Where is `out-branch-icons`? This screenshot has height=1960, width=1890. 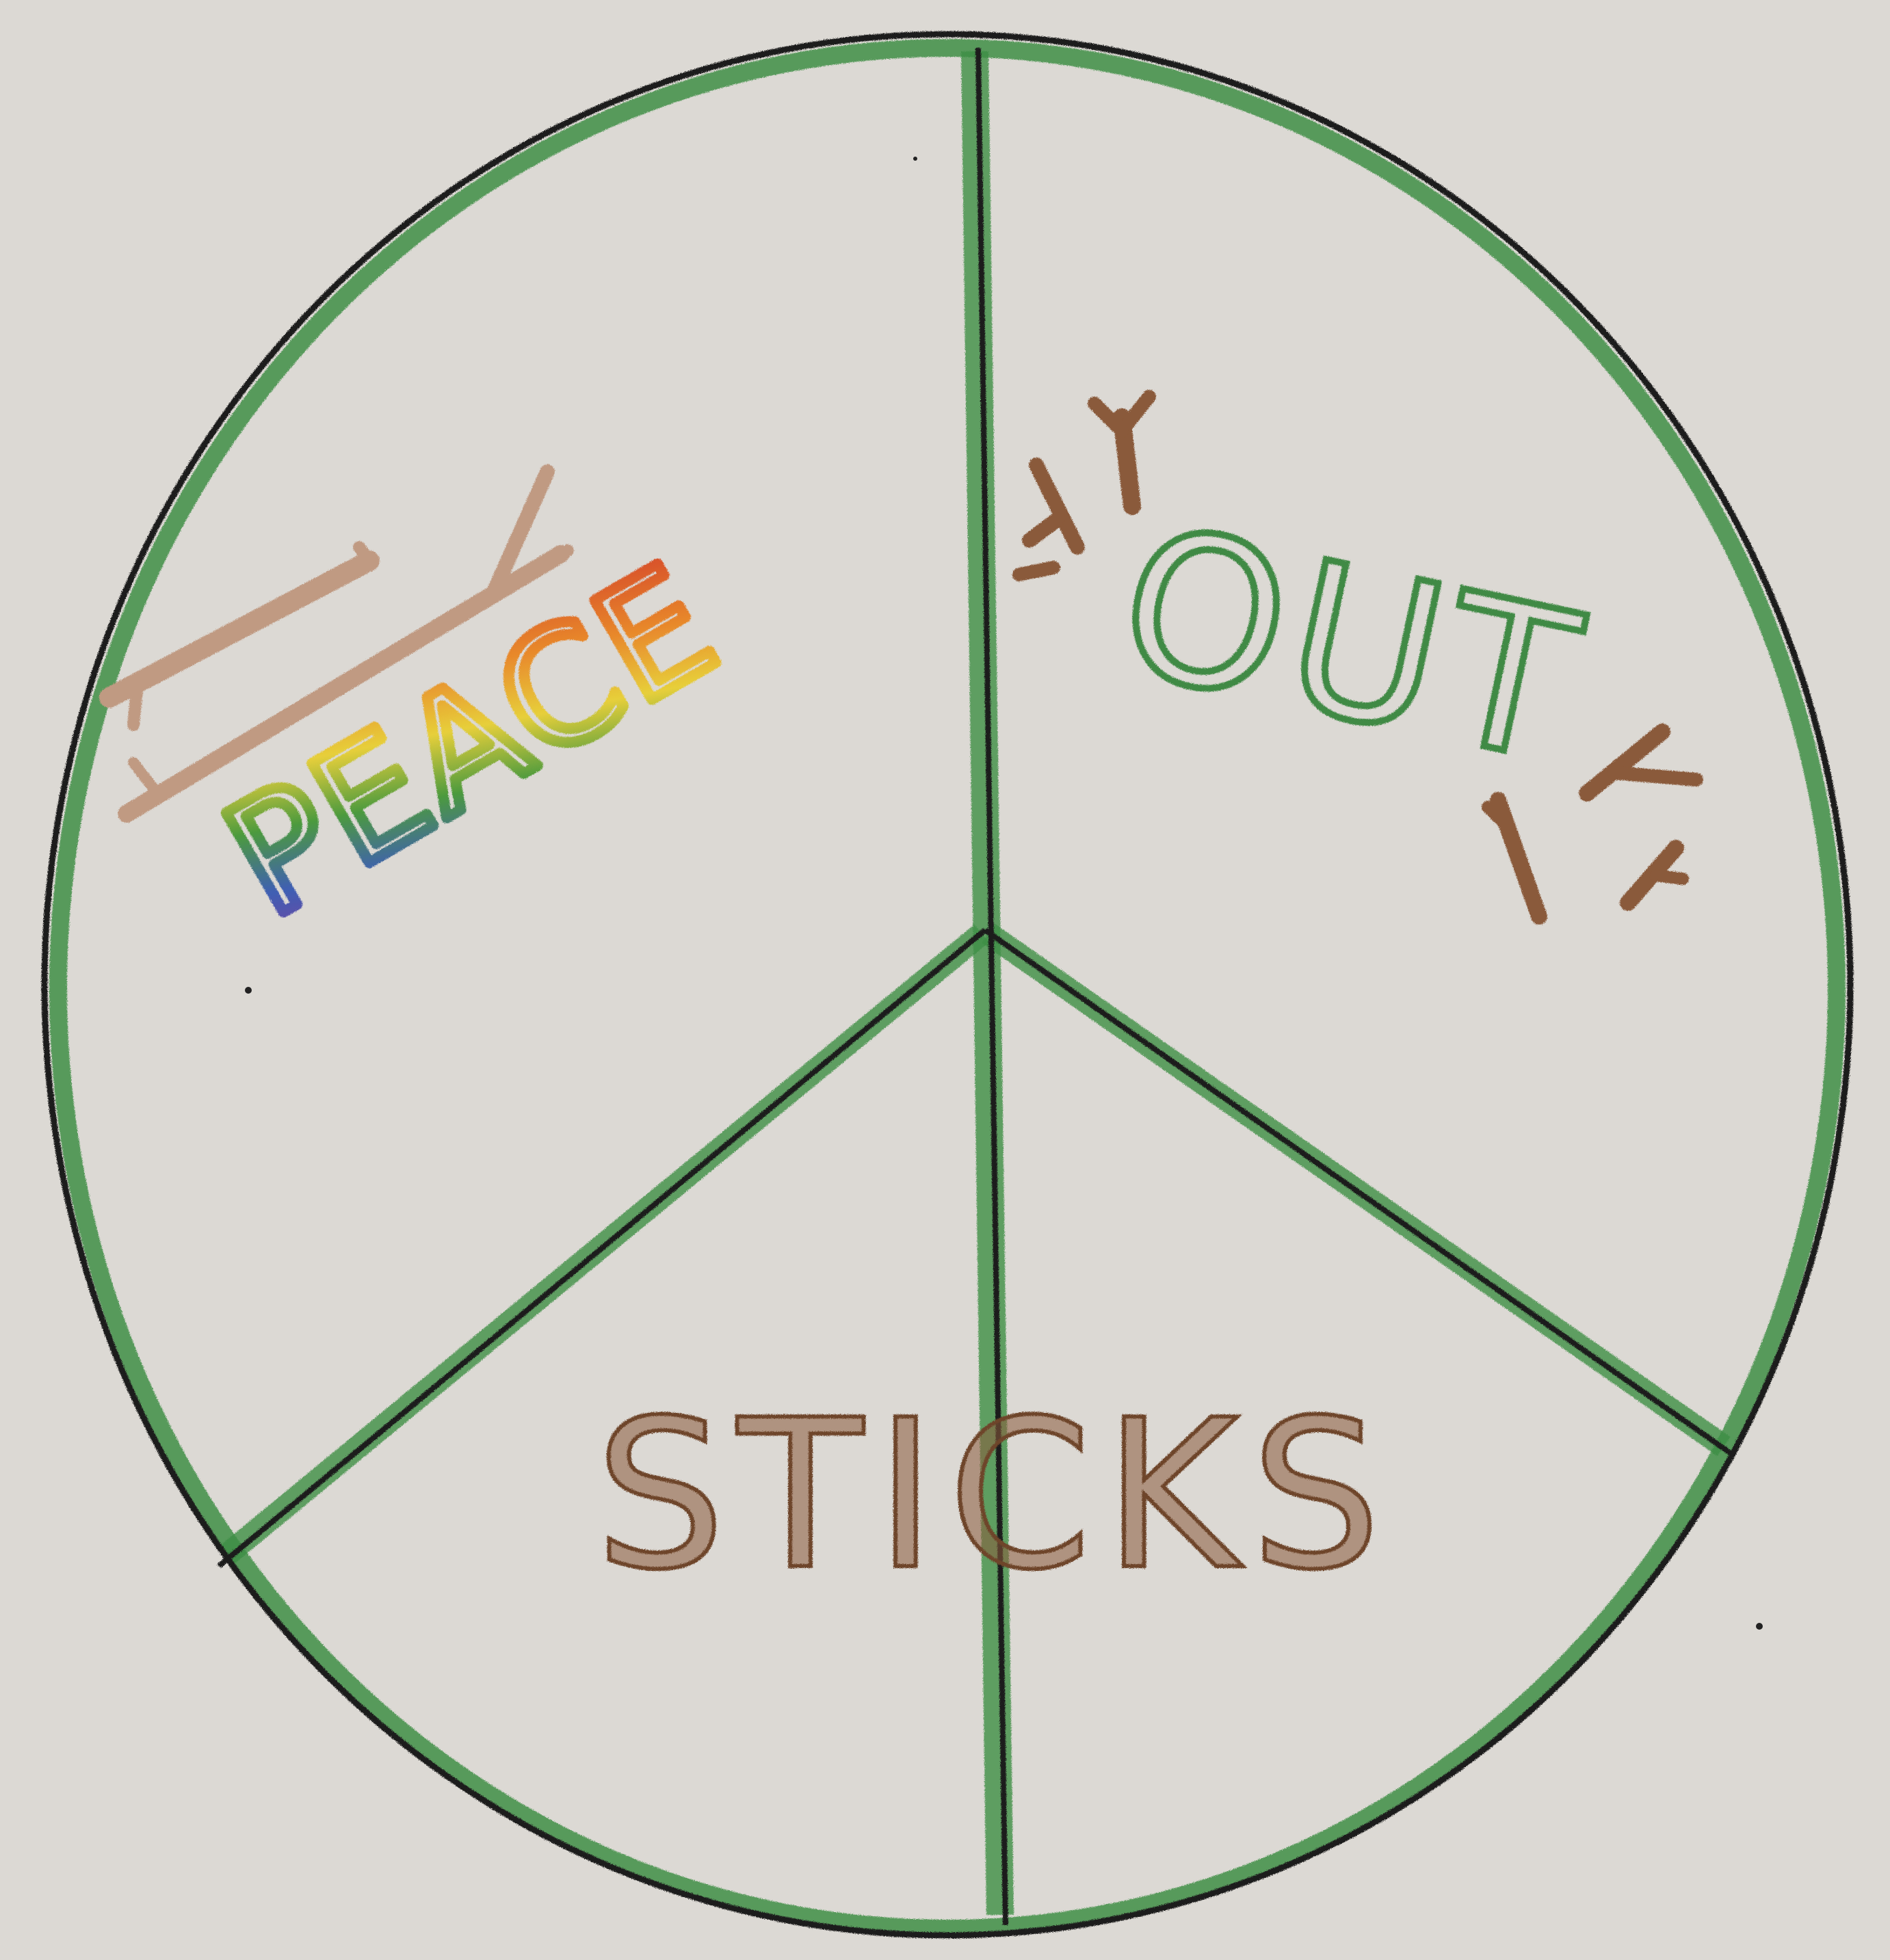
out-branch-icons is located at coordinates (1357, 657).